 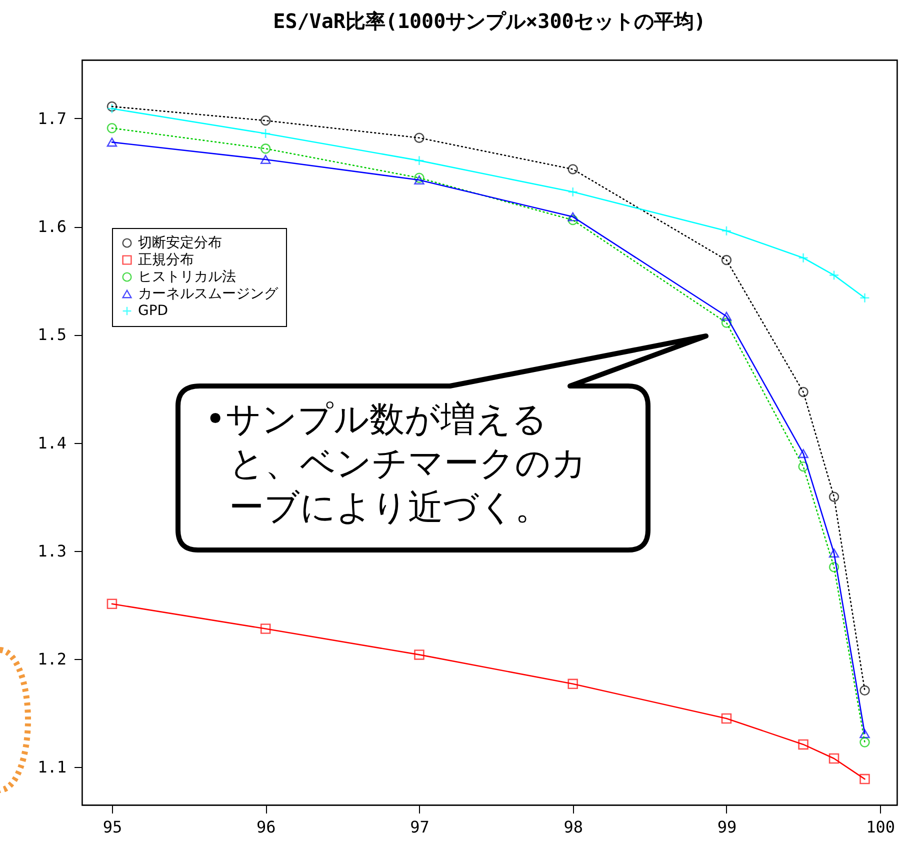 What do you see at coordinates (881, 827) in the screenshot?
I see `x-tick-label: 100` at bounding box center [881, 827].